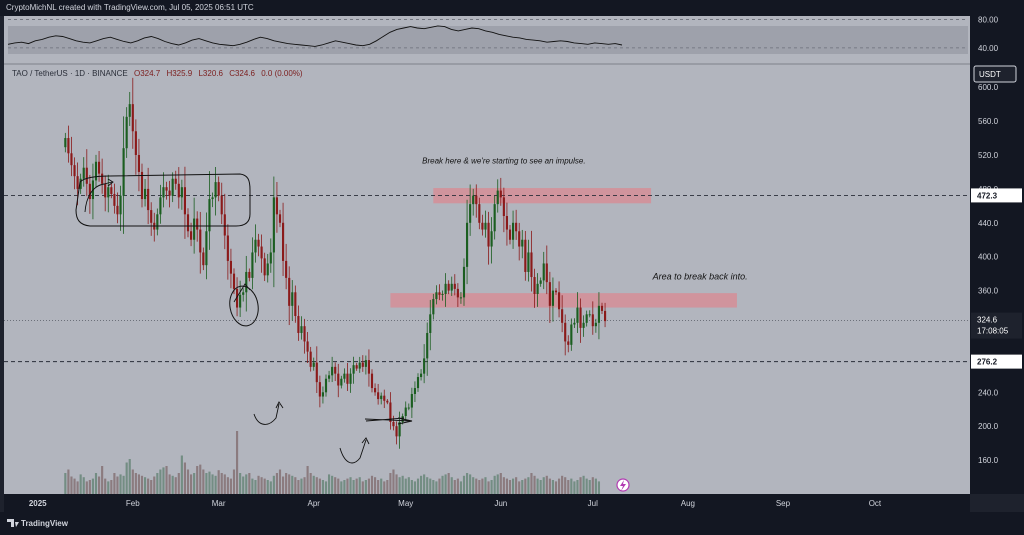  I want to click on oscillator-band, so click(488, 40).